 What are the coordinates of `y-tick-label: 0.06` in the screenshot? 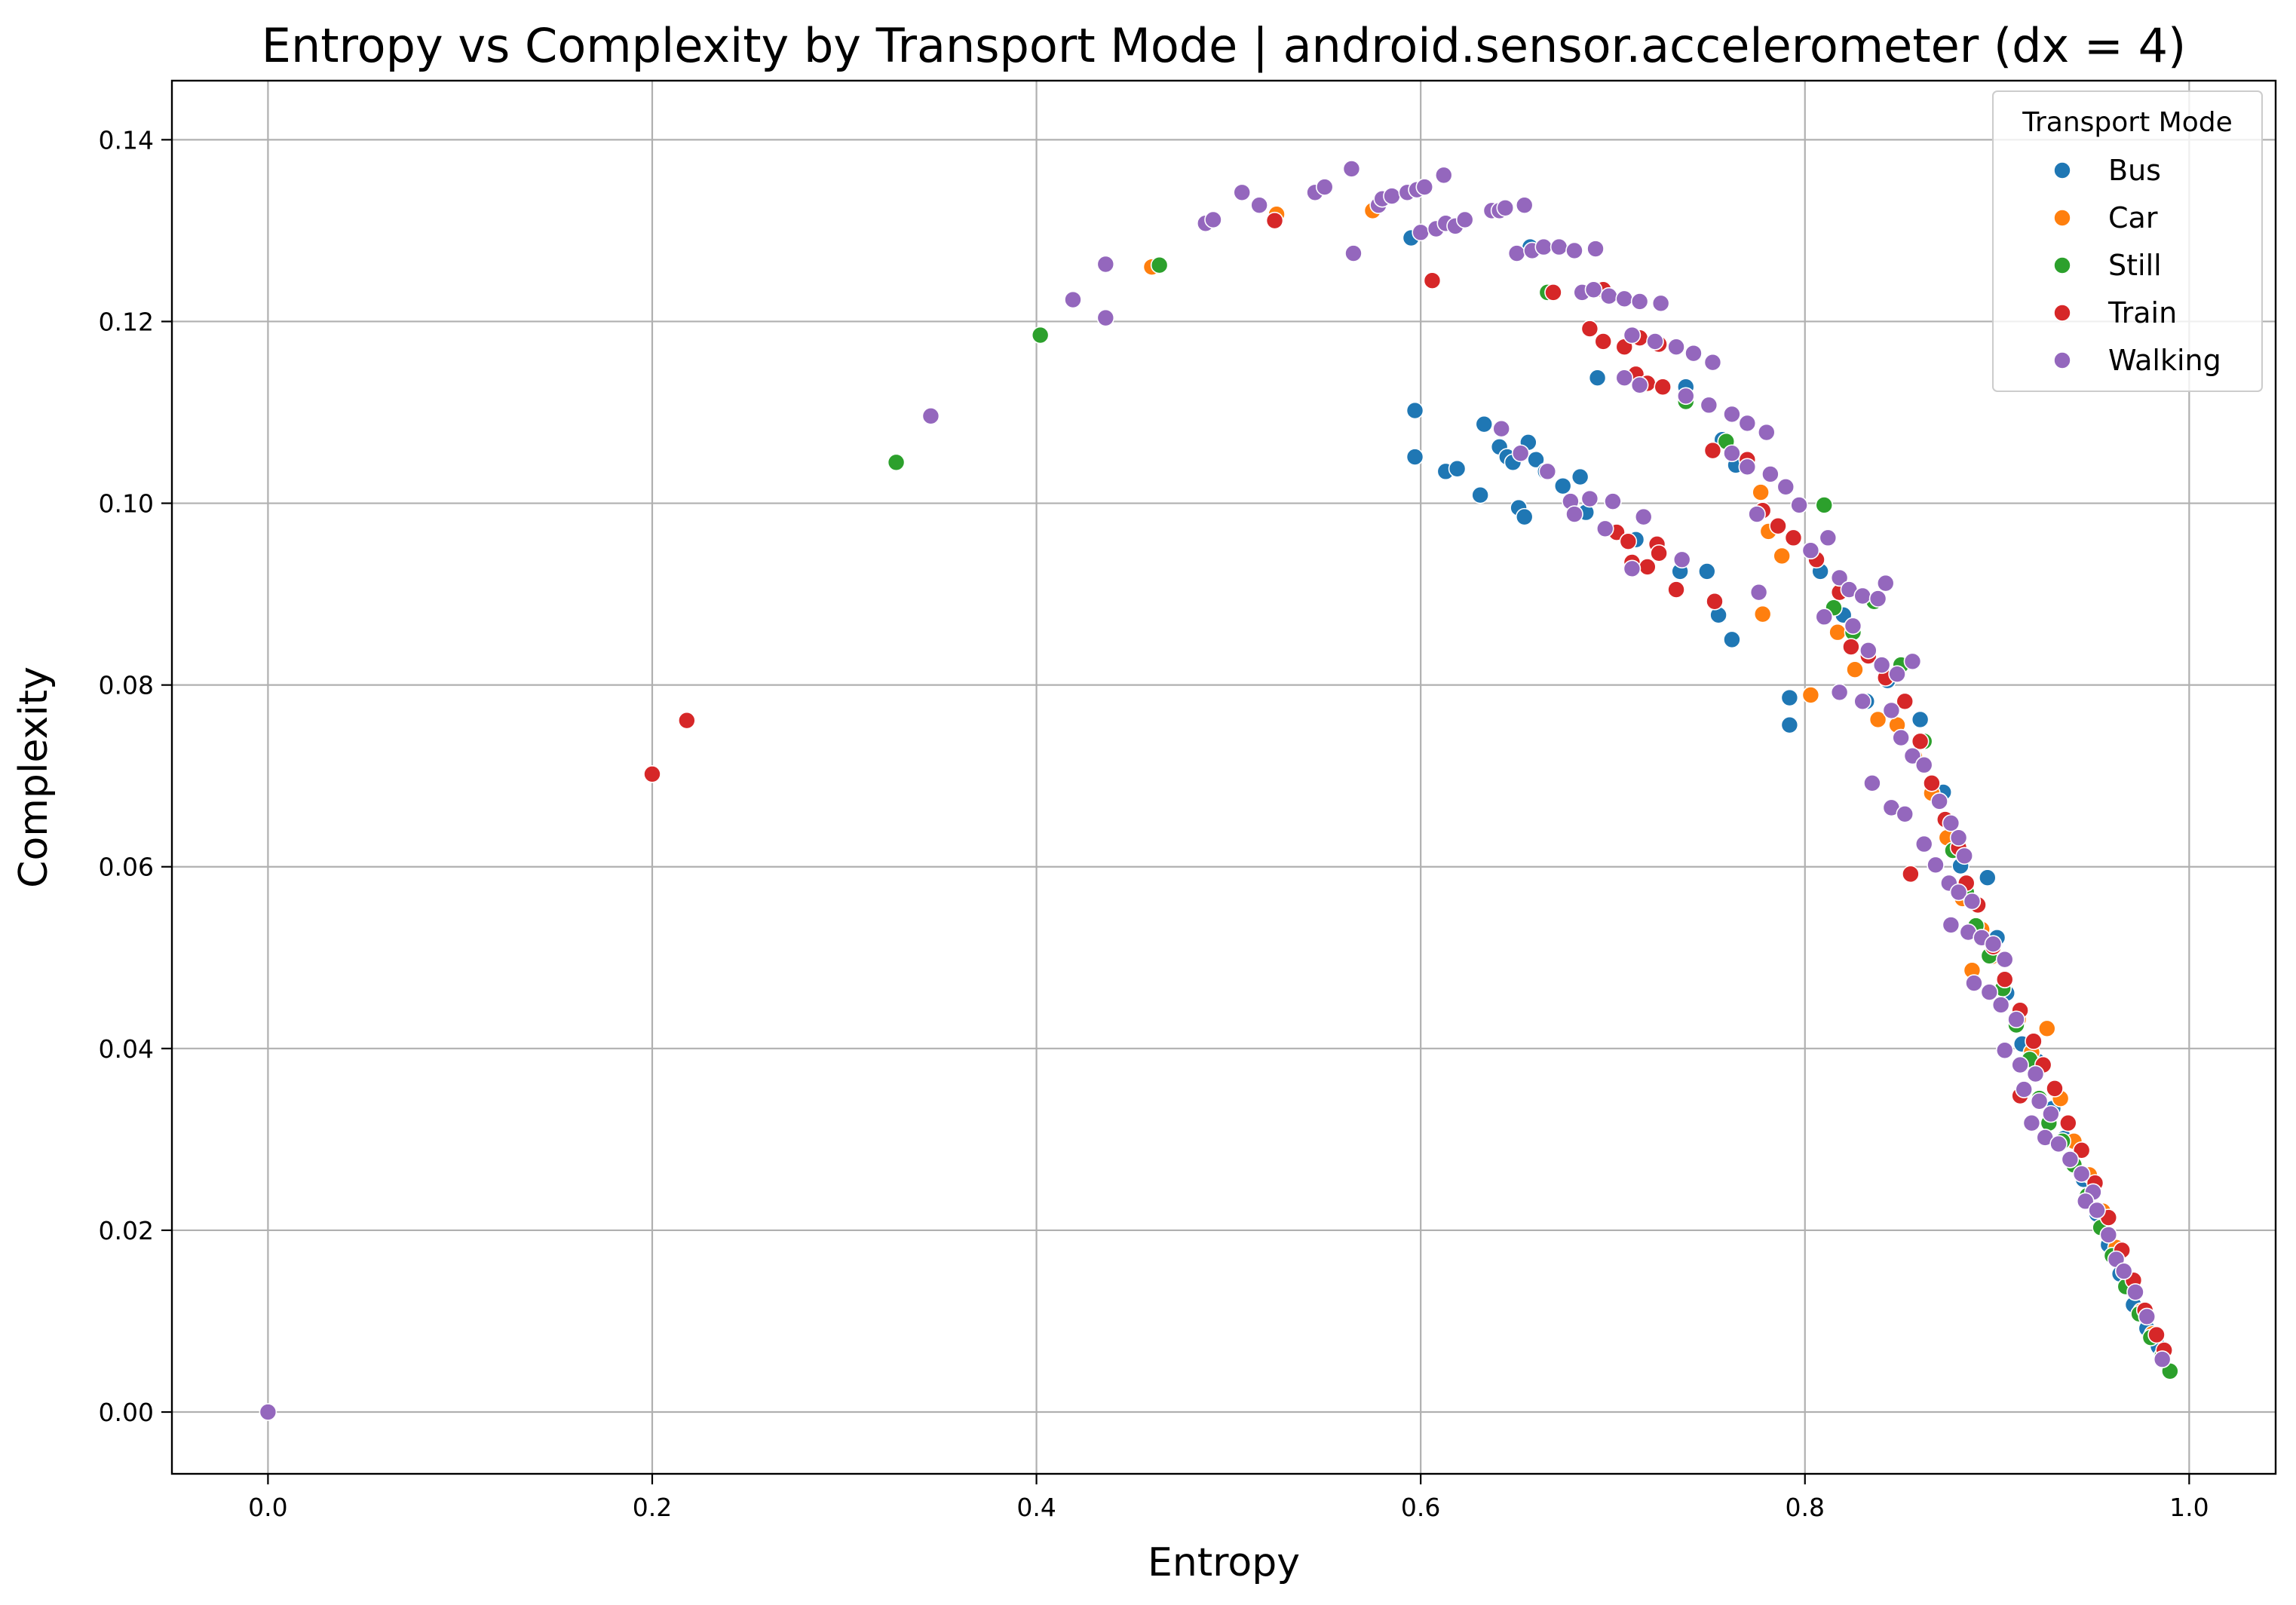 It's located at (126, 867).